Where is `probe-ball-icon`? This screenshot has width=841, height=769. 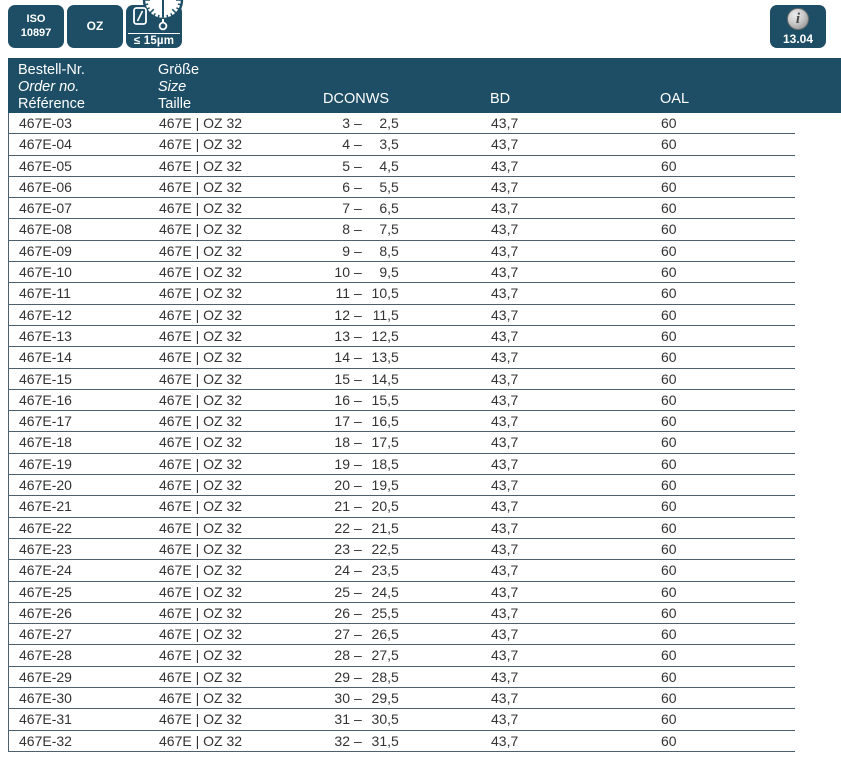 probe-ball-icon is located at coordinates (163, 26).